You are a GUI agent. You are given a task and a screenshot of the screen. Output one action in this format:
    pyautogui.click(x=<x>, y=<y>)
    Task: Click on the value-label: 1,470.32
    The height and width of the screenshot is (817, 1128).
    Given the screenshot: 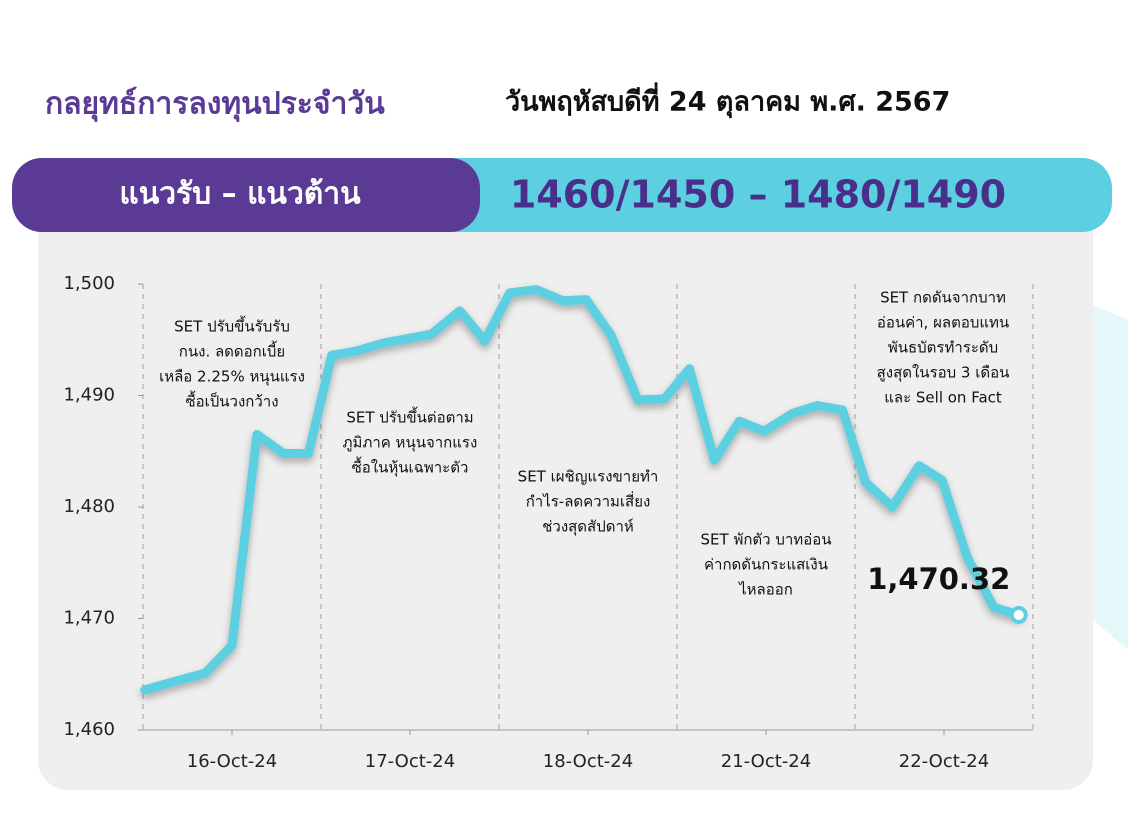 What is the action you would take?
    pyautogui.click(x=938, y=579)
    